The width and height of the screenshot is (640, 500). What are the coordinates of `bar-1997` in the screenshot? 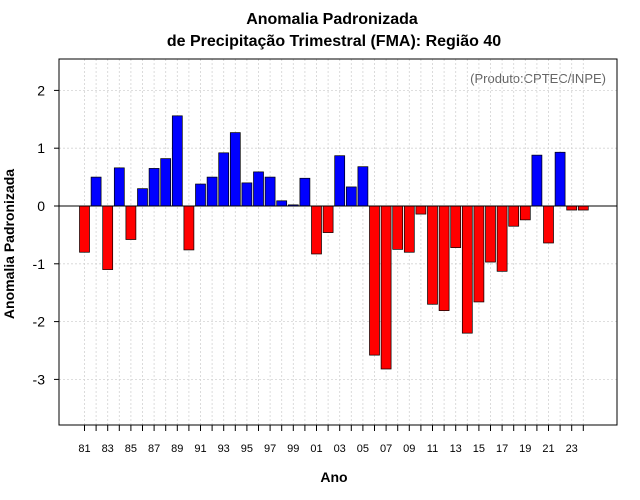 It's located at (270, 191).